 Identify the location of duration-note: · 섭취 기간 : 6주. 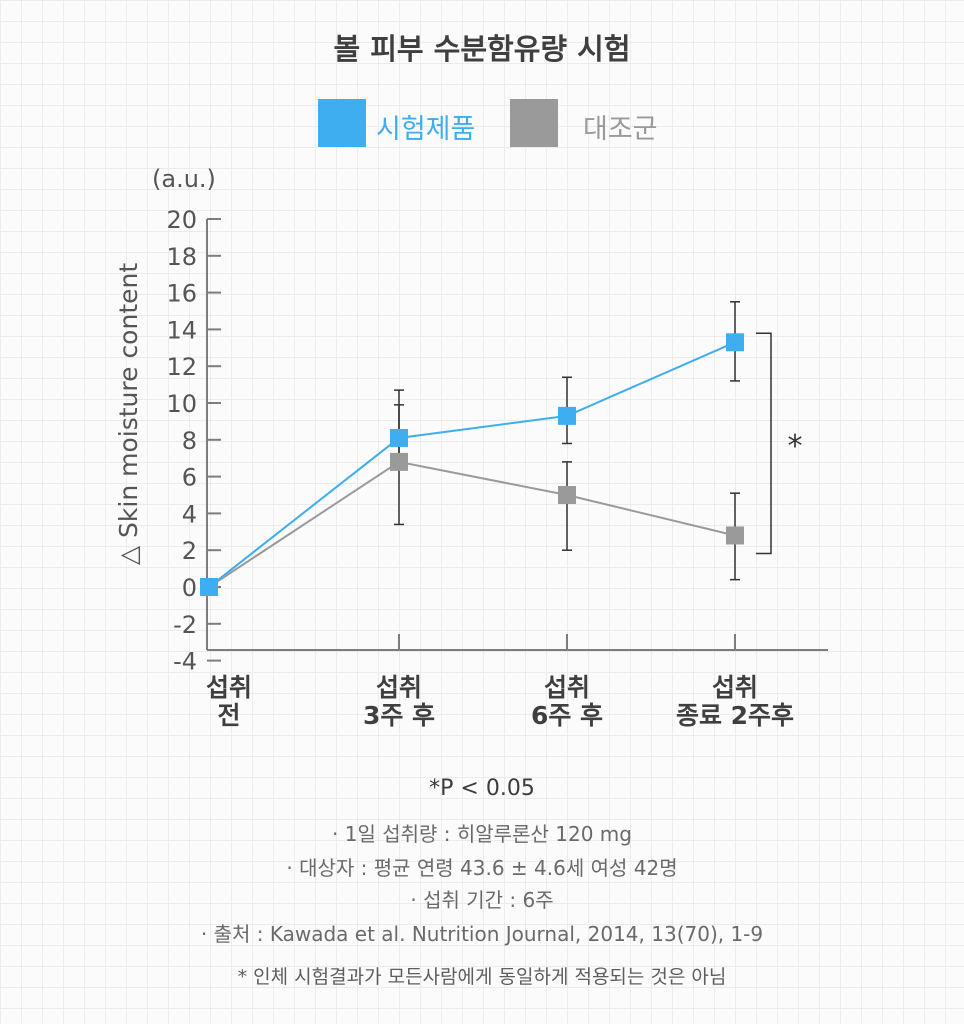
(482, 900).